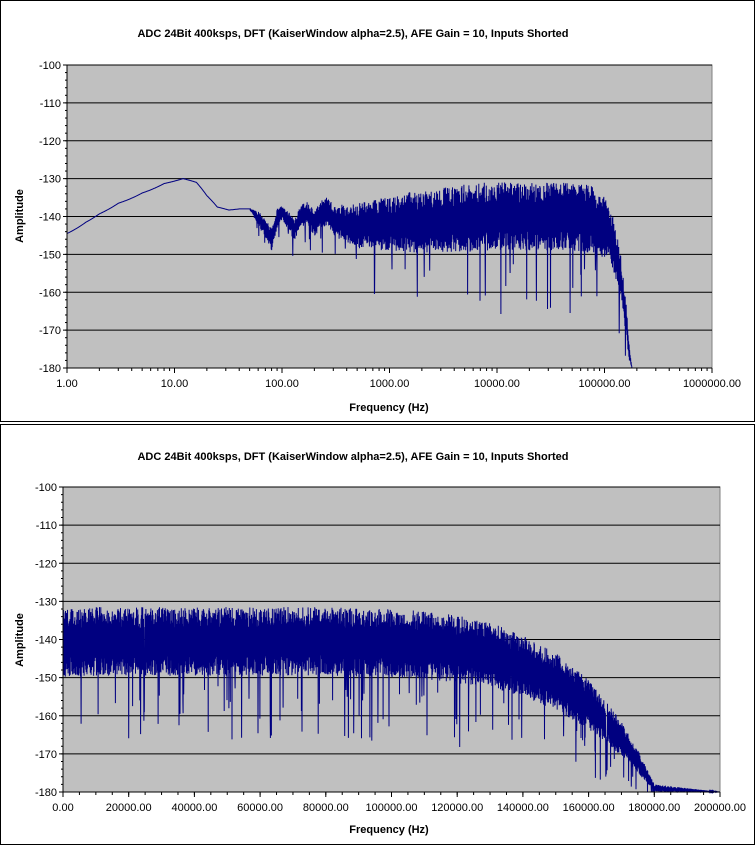 The width and height of the screenshot is (755, 845). What do you see at coordinates (497, 384) in the screenshot?
I see `x-tick-label: 10000.00` at bounding box center [497, 384].